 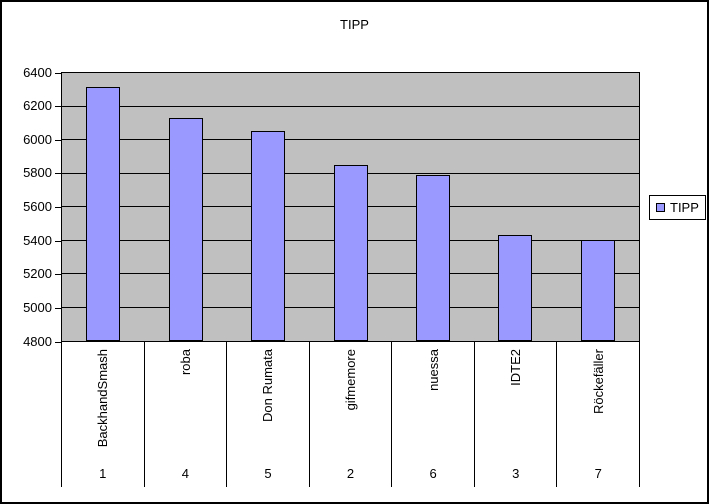 I want to click on legend: TIPP, so click(x=677, y=207).